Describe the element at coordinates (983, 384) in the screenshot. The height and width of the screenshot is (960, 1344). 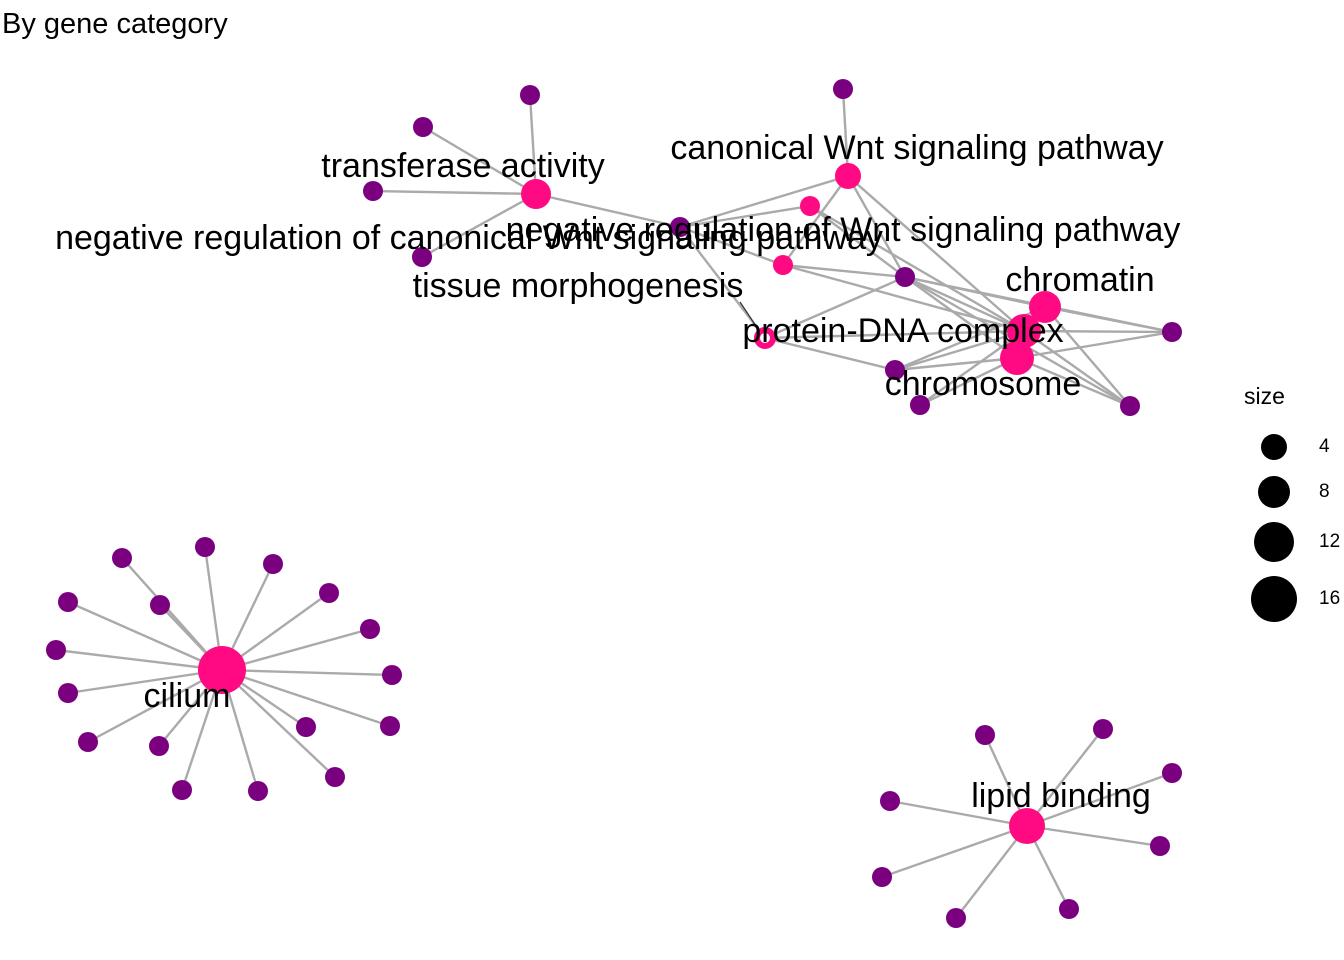
I see `category-label-chromosome: chromosome` at that location.